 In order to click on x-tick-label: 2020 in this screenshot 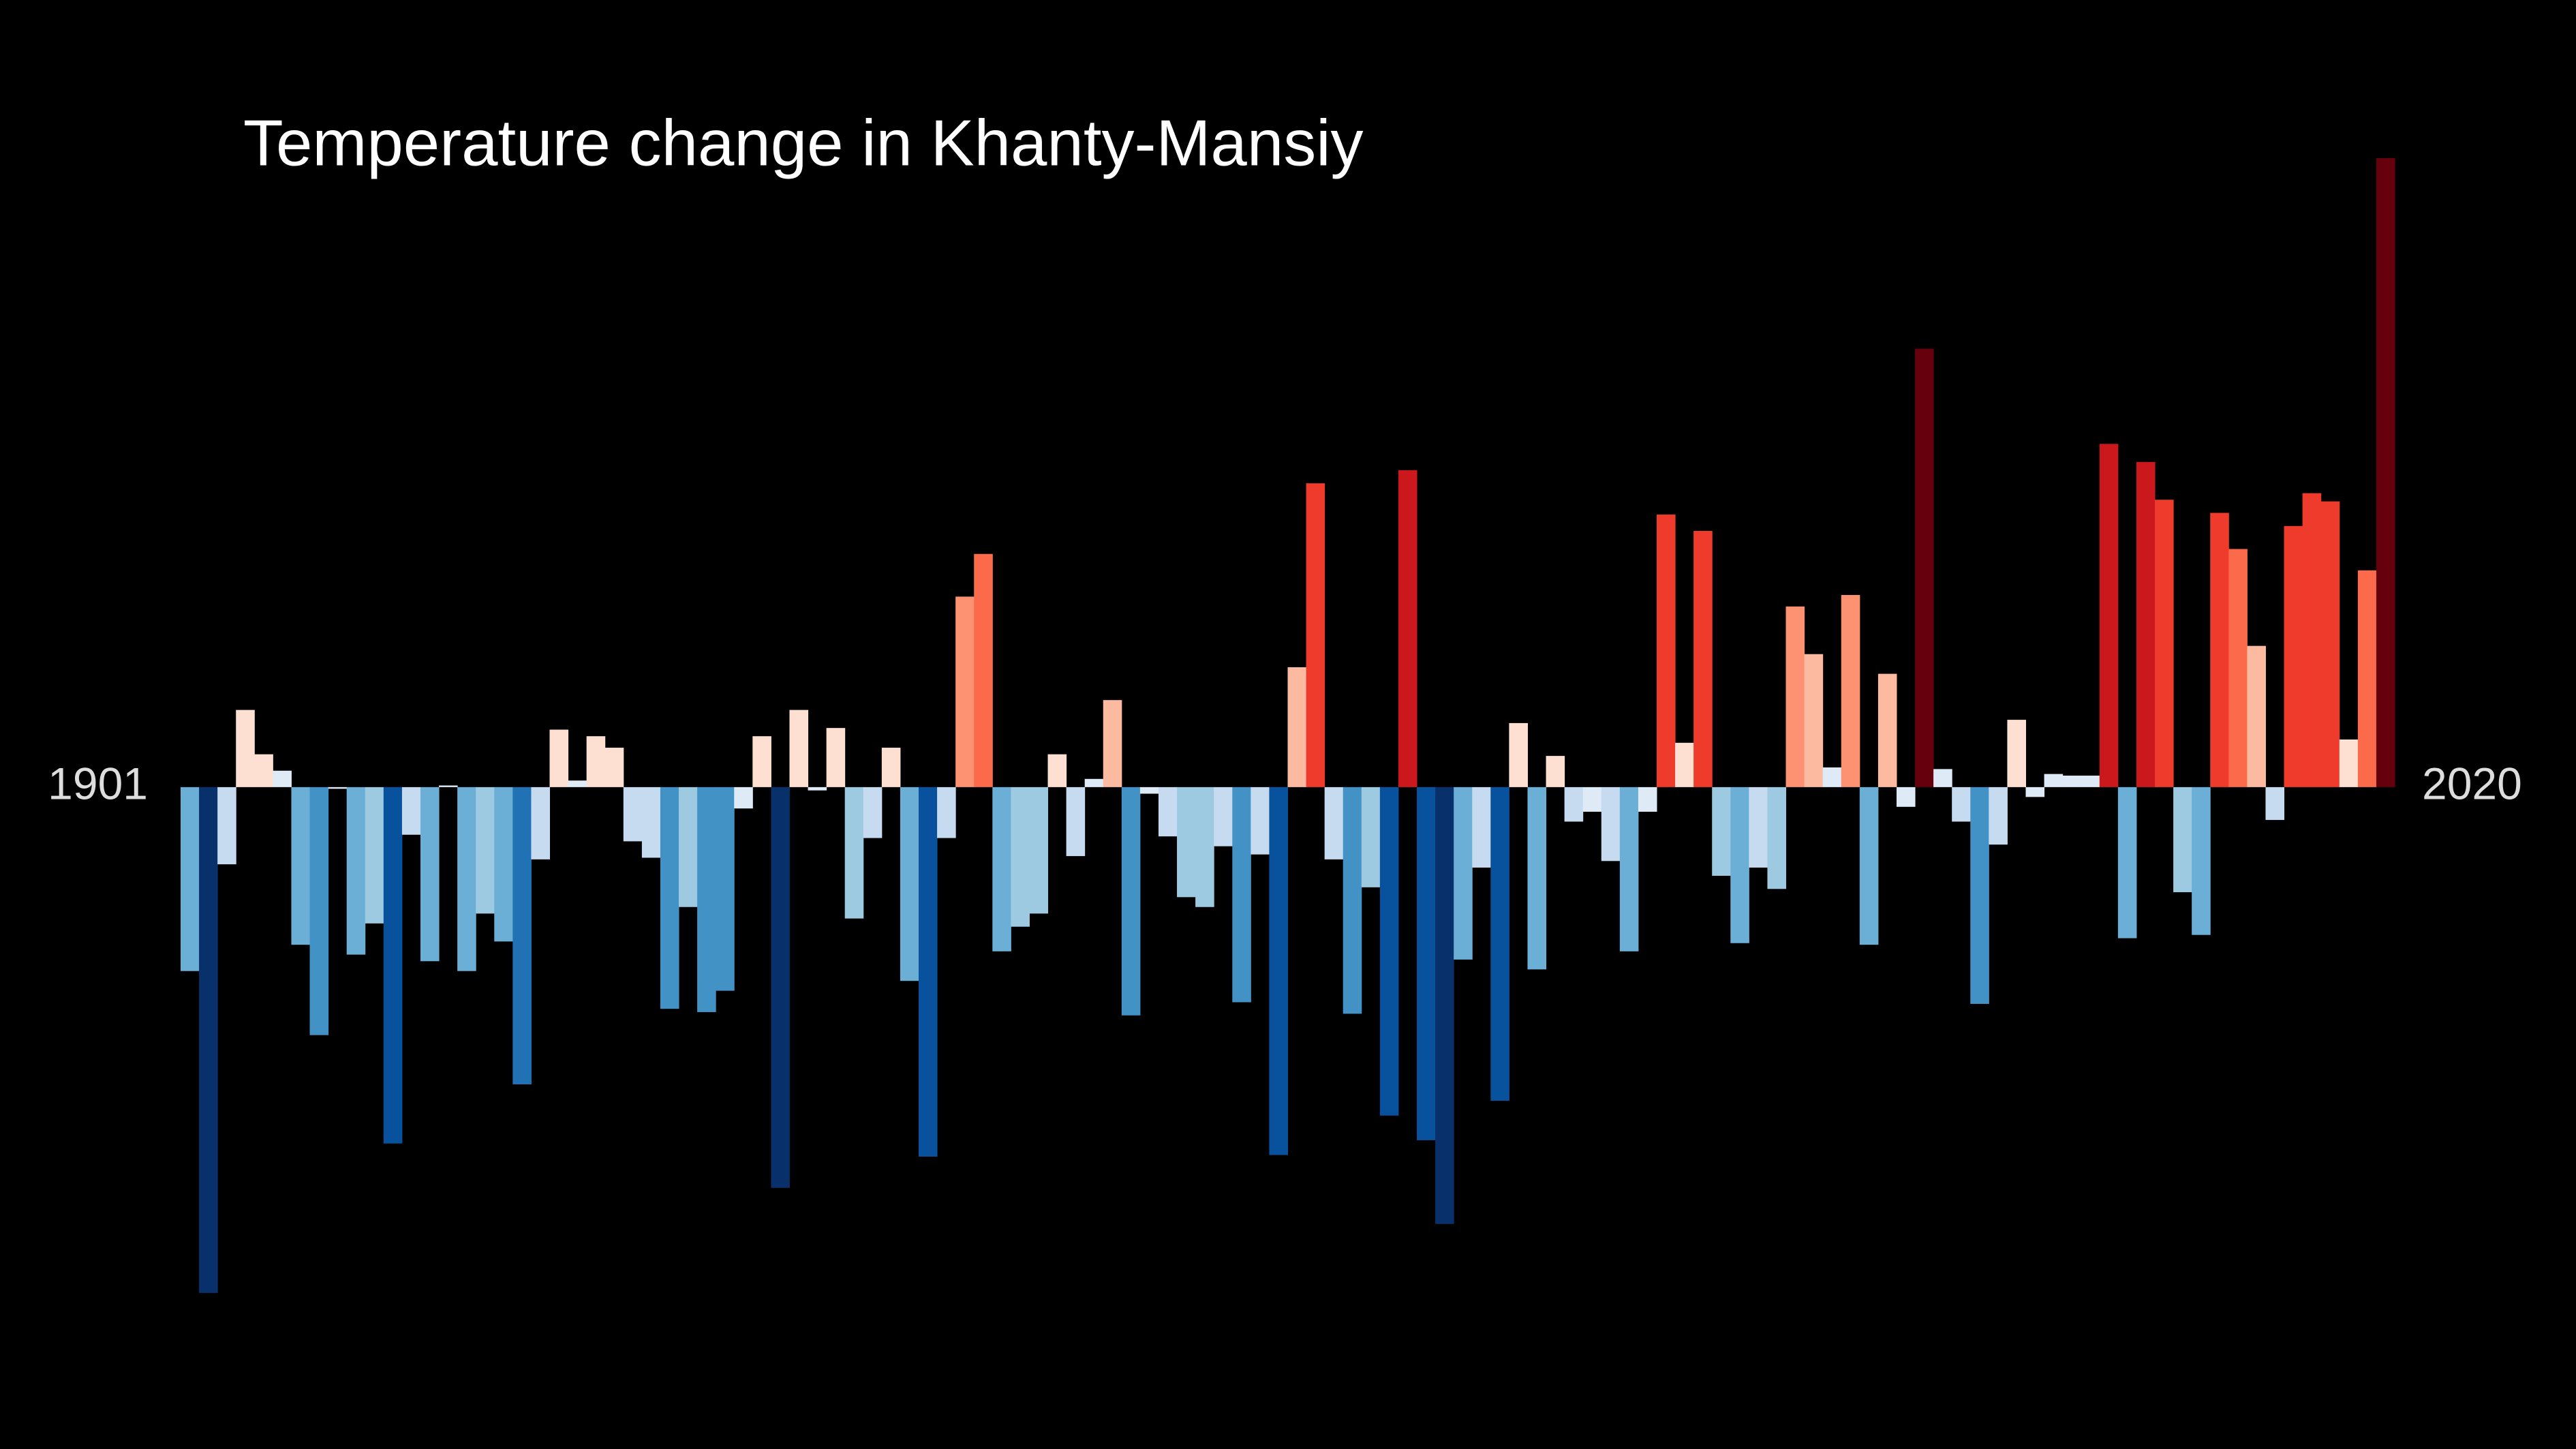, I will do `click(2472, 783)`.